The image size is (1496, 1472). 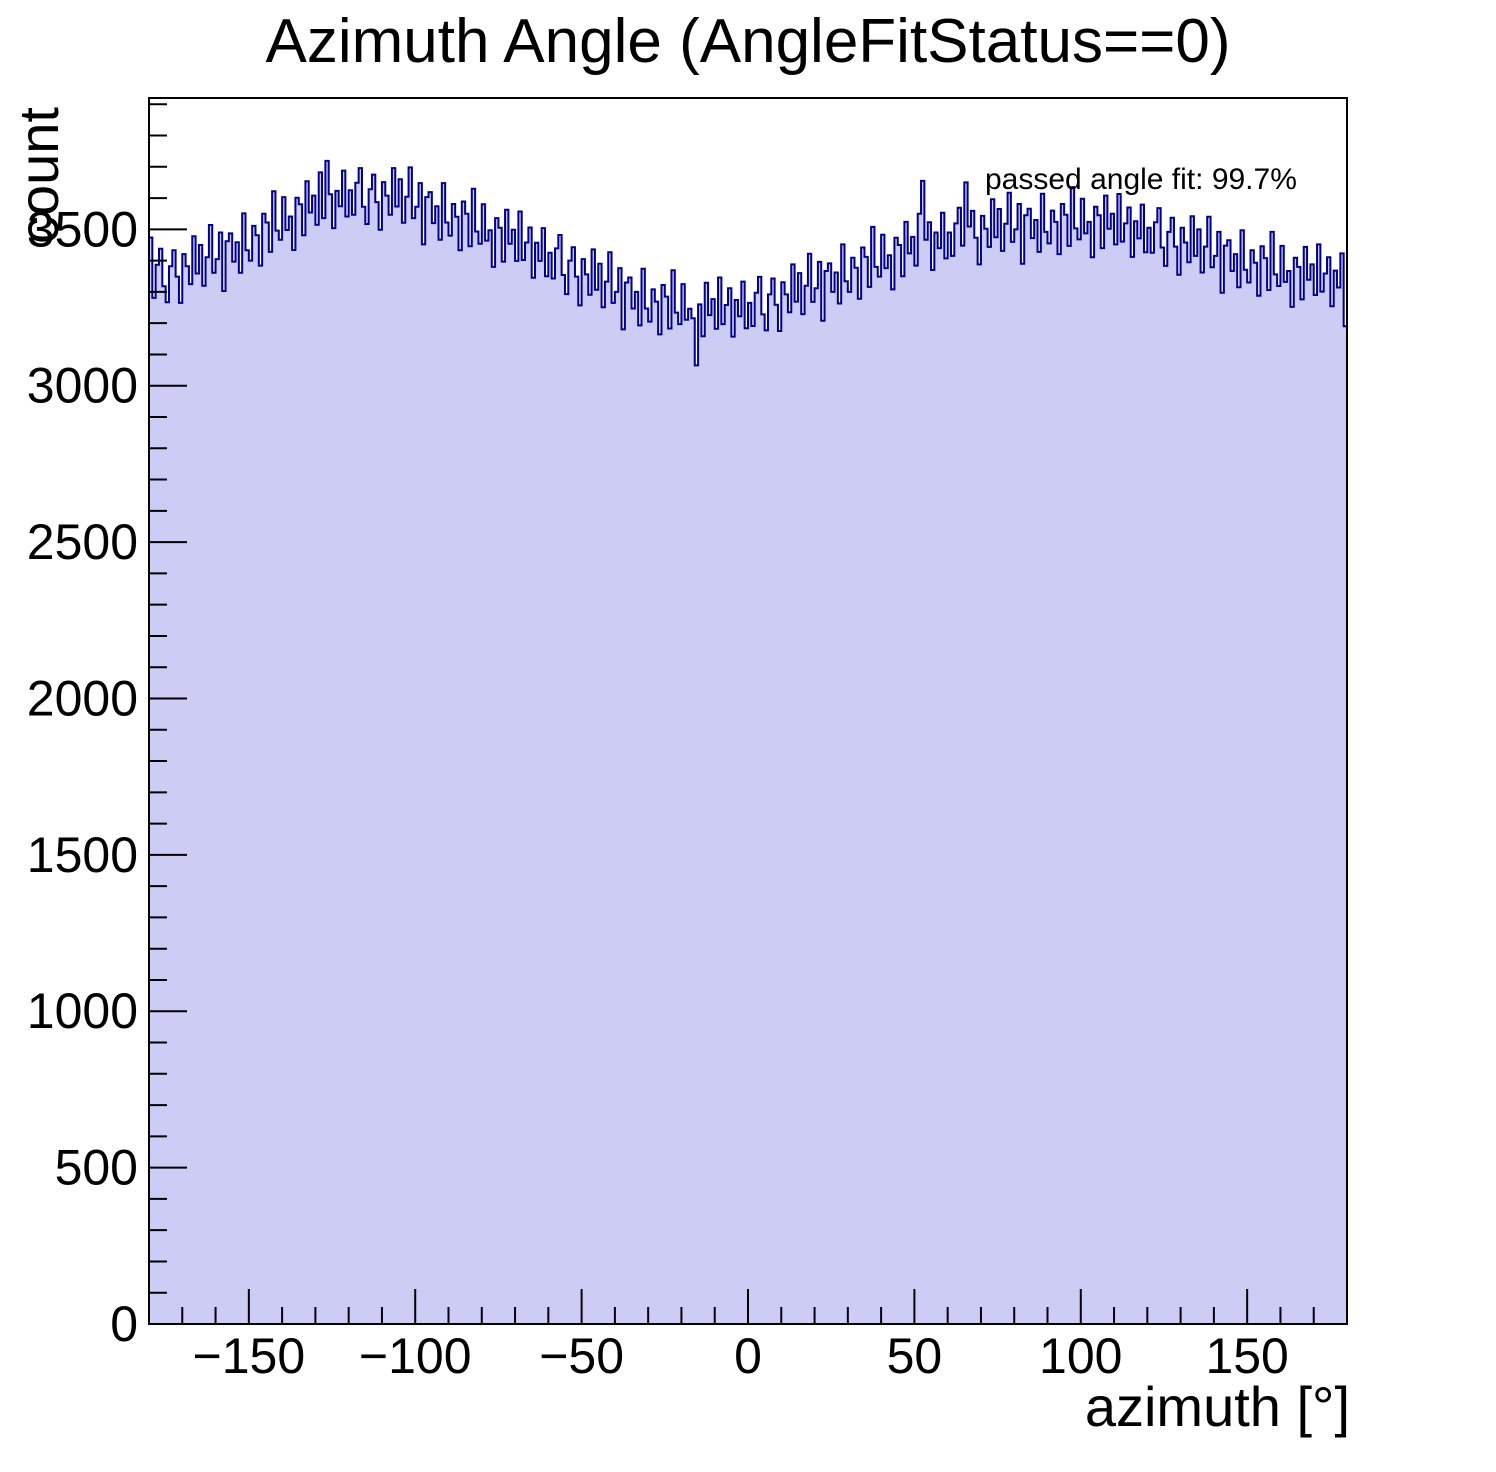 I want to click on chart-title: Azimuth Angle (AngleFitStatus==0), so click(x=748, y=41).